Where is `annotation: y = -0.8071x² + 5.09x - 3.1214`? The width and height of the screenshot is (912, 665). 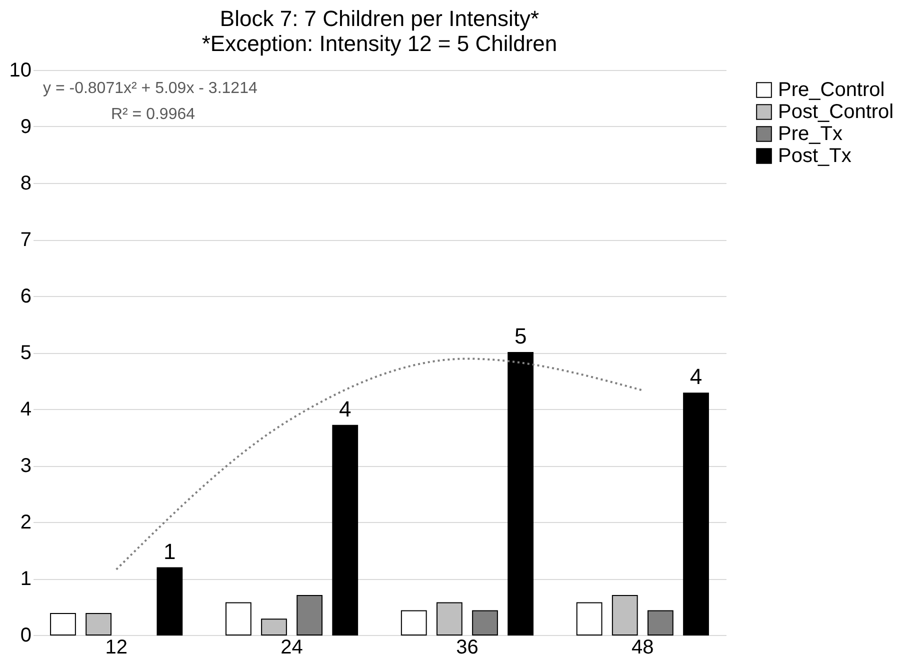 annotation: y = -0.8071x² + 5.09x - 3.1214 is located at coordinates (150, 88).